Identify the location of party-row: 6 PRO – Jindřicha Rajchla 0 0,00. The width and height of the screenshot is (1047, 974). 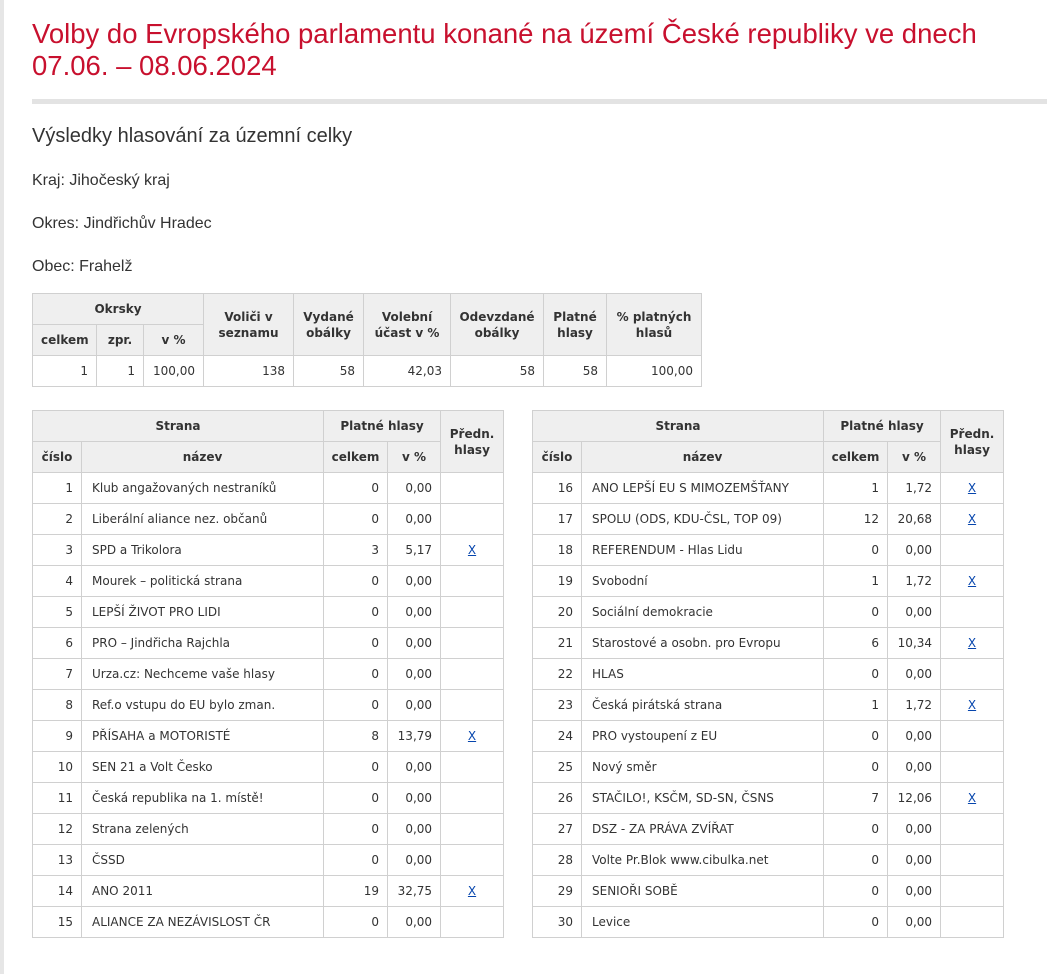
(268, 643).